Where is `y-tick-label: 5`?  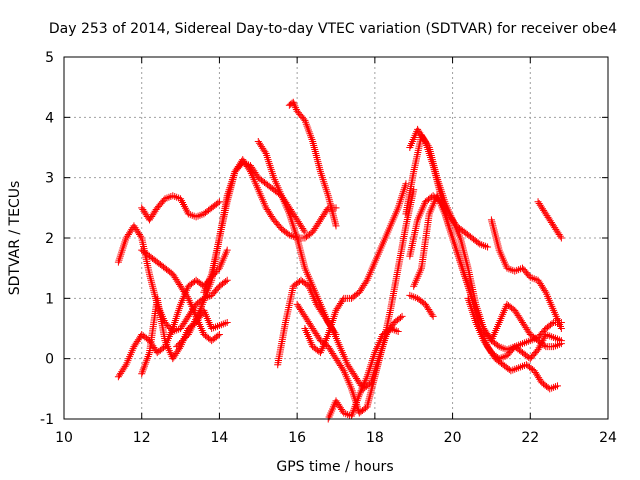
y-tick-label: 5 is located at coordinates (49, 58).